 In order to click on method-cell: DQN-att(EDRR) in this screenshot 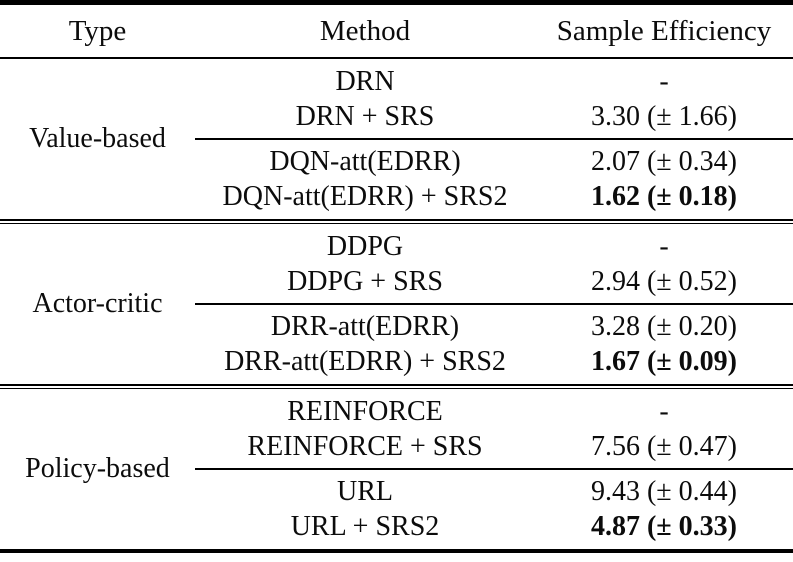, I will do `click(365, 161)`.